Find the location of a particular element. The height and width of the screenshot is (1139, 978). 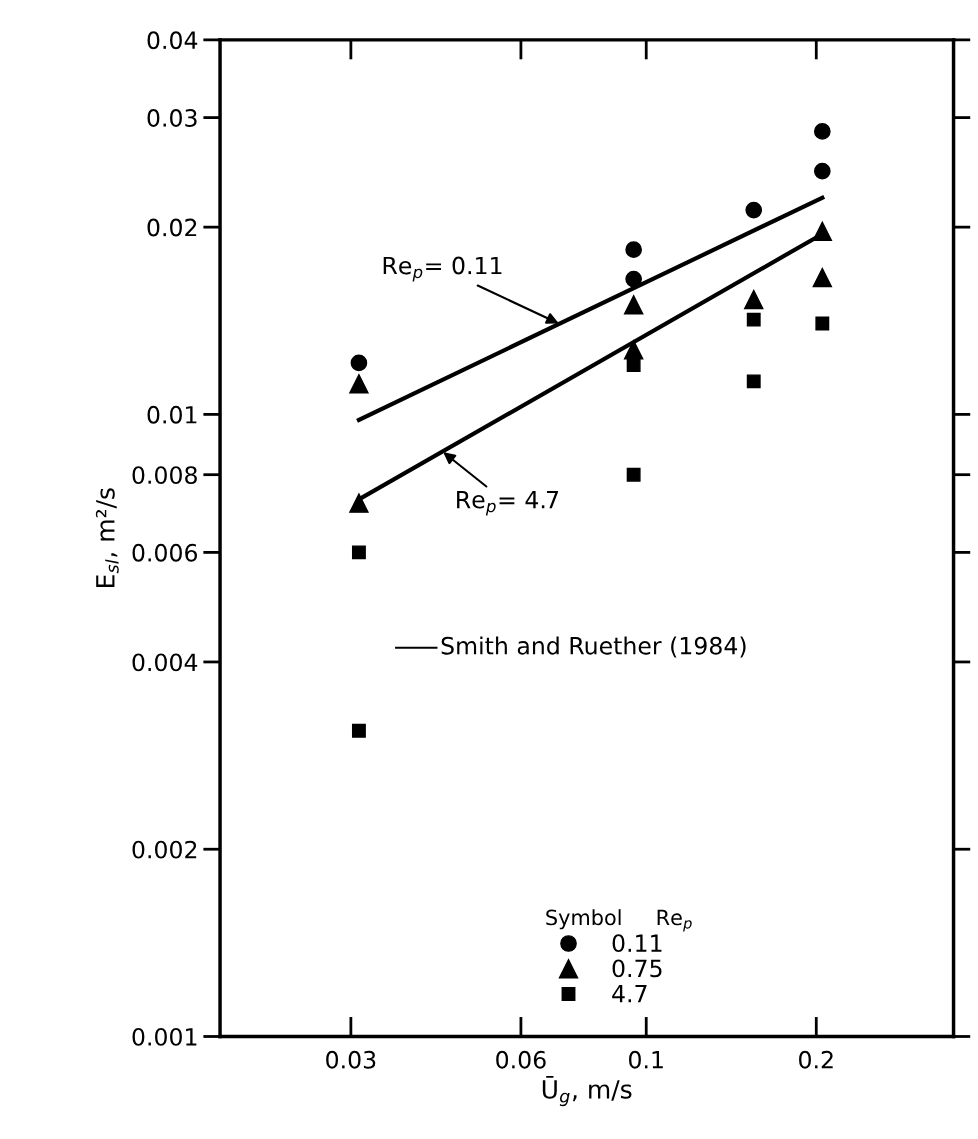

y-axis-title: E$_{sl}$, m²/s is located at coordinates (107, 537).